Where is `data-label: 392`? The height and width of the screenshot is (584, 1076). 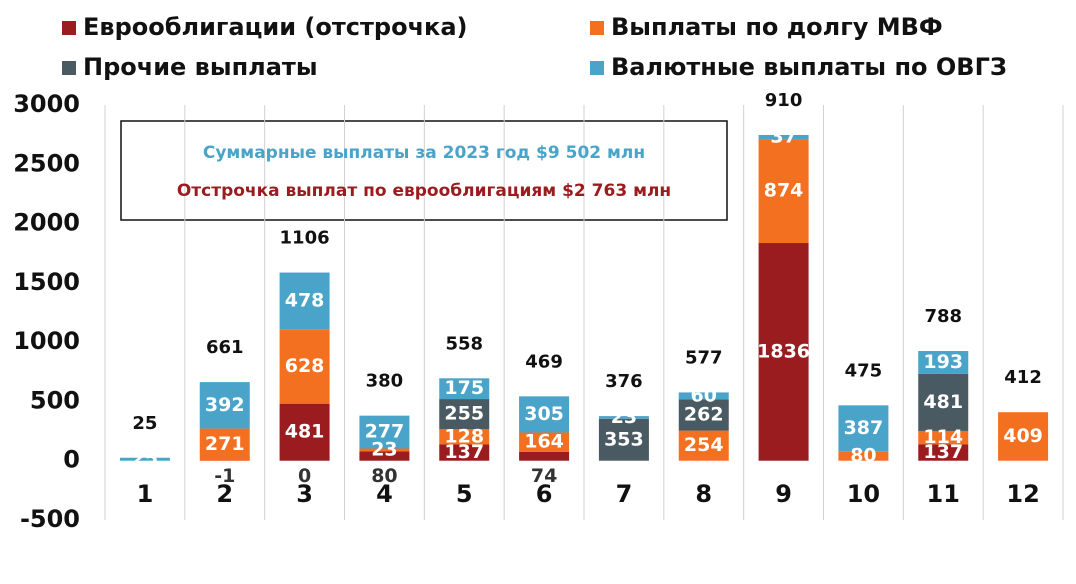
data-label: 392 is located at coordinates (225, 405).